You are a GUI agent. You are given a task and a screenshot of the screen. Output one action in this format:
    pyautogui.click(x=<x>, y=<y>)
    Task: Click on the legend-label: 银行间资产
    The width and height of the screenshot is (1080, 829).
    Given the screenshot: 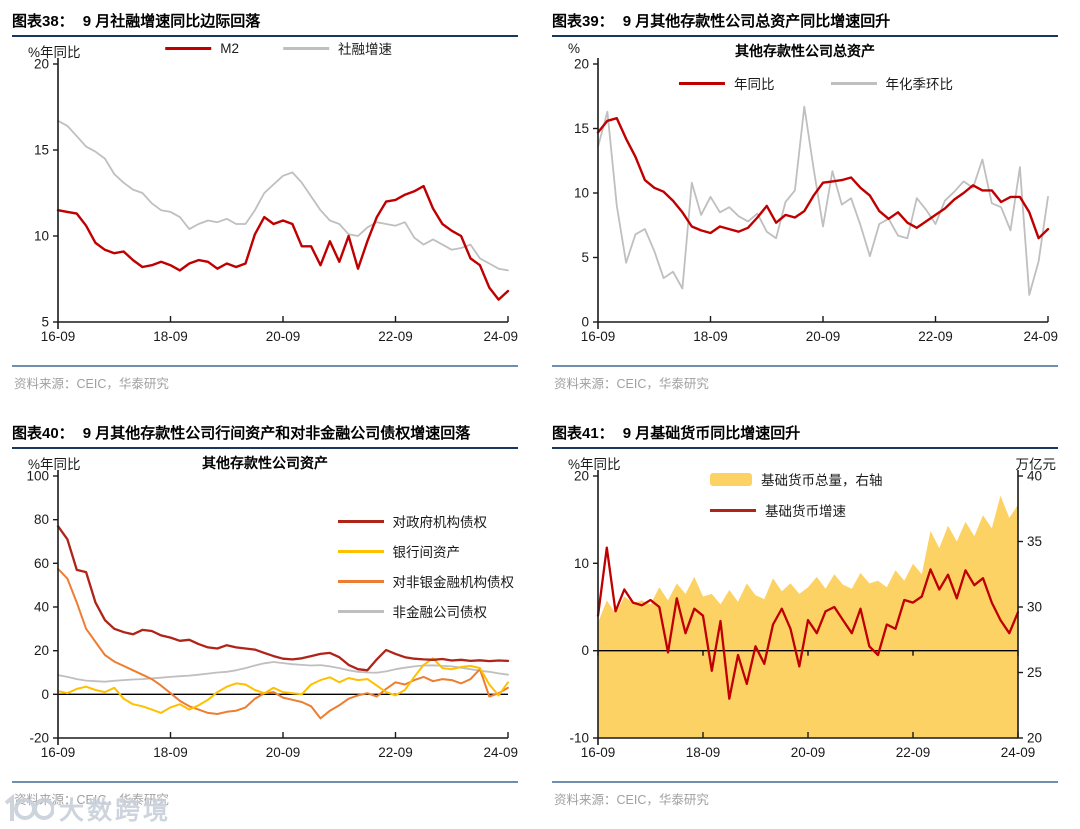 What is the action you would take?
    pyautogui.click(x=426, y=553)
    